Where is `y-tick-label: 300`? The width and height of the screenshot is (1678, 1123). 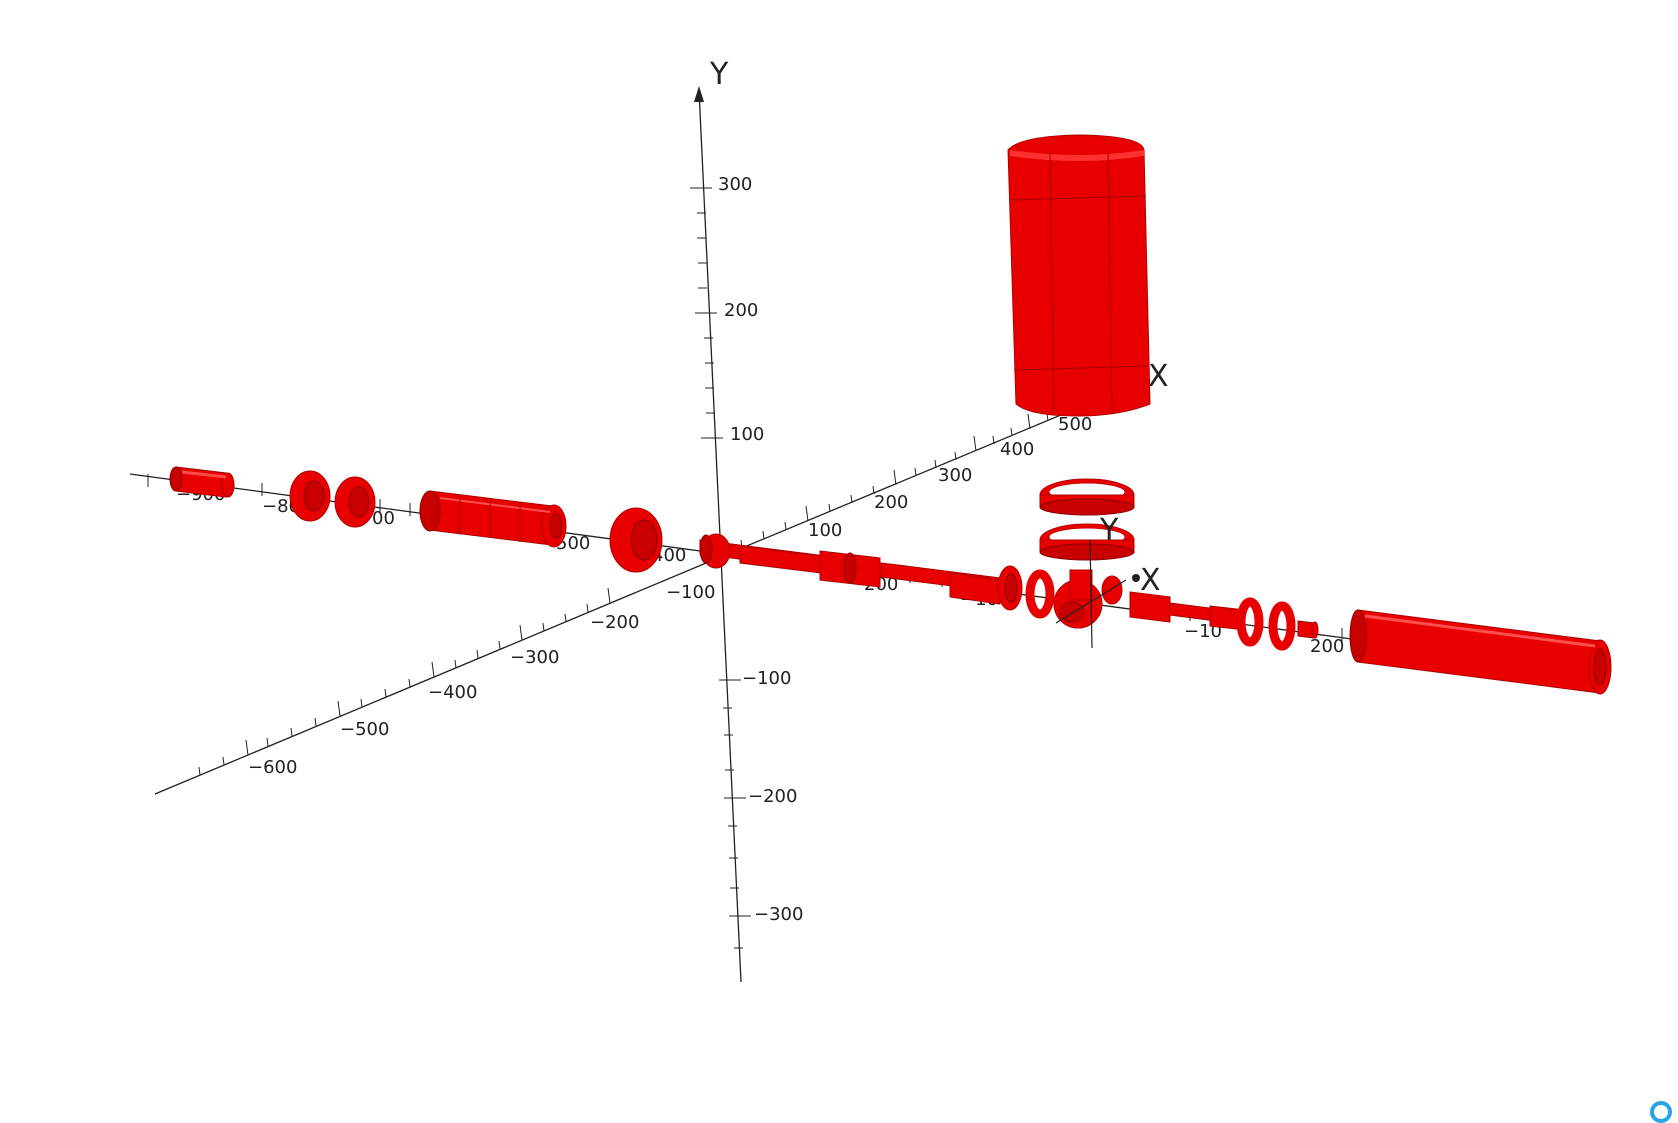 y-tick-label: 300 is located at coordinates (735, 184).